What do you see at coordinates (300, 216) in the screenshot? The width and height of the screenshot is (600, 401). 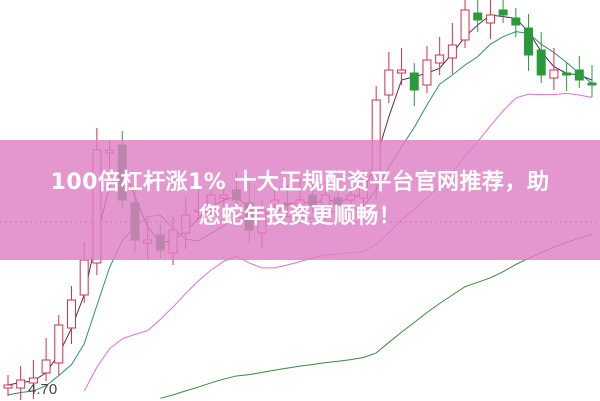 I see `banner-title-line2: 您蛇年投资更顺畅！` at bounding box center [300, 216].